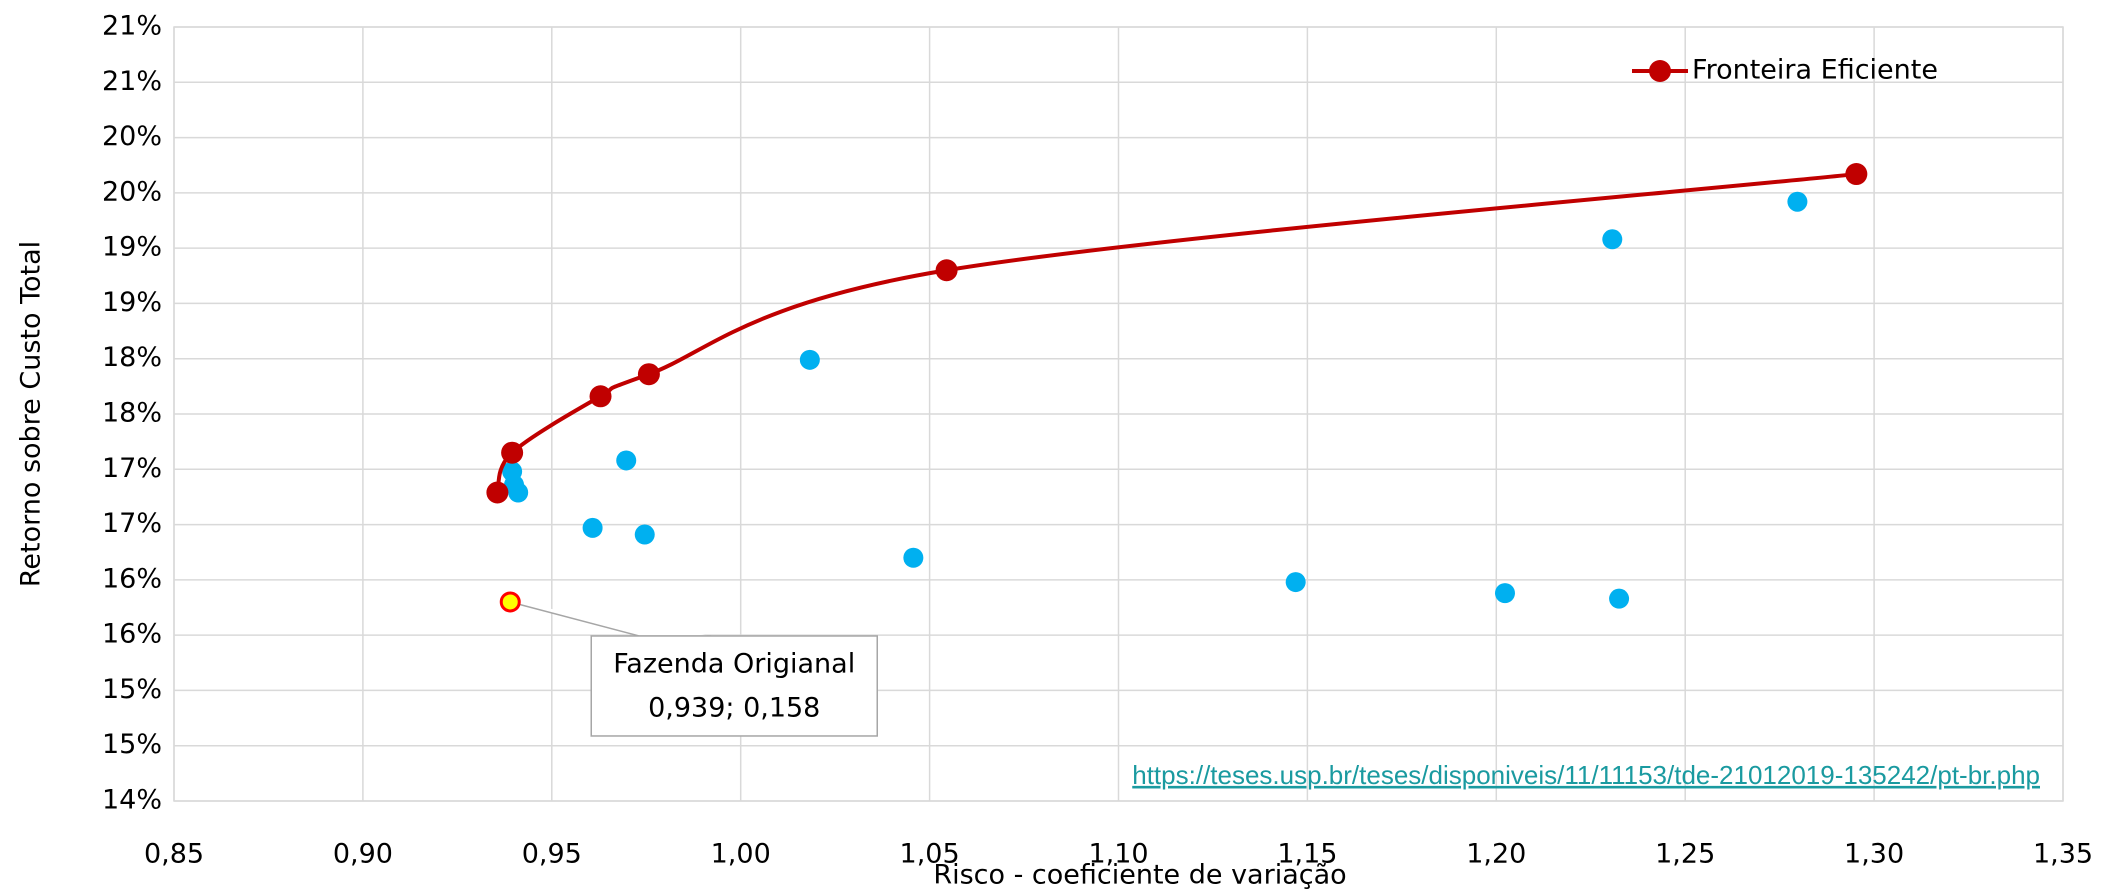 This screenshot has height=892, width=2103. Describe the element at coordinates (1815, 70) in the screenshot. I see `legend-label: Fronteira Eficiente` at that location.